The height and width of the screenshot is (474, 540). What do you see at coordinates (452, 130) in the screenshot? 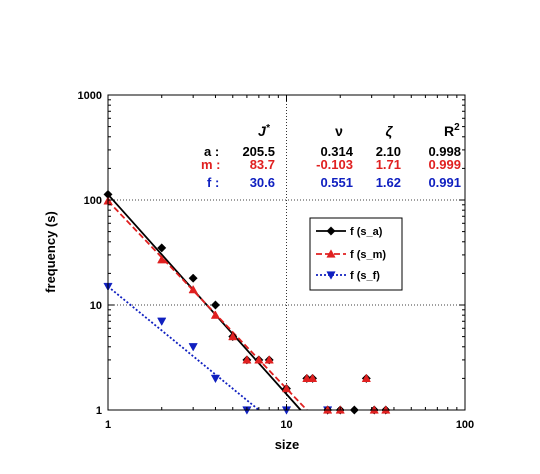
I see `table-header-r2: R2` at bounding box center [452, 130].